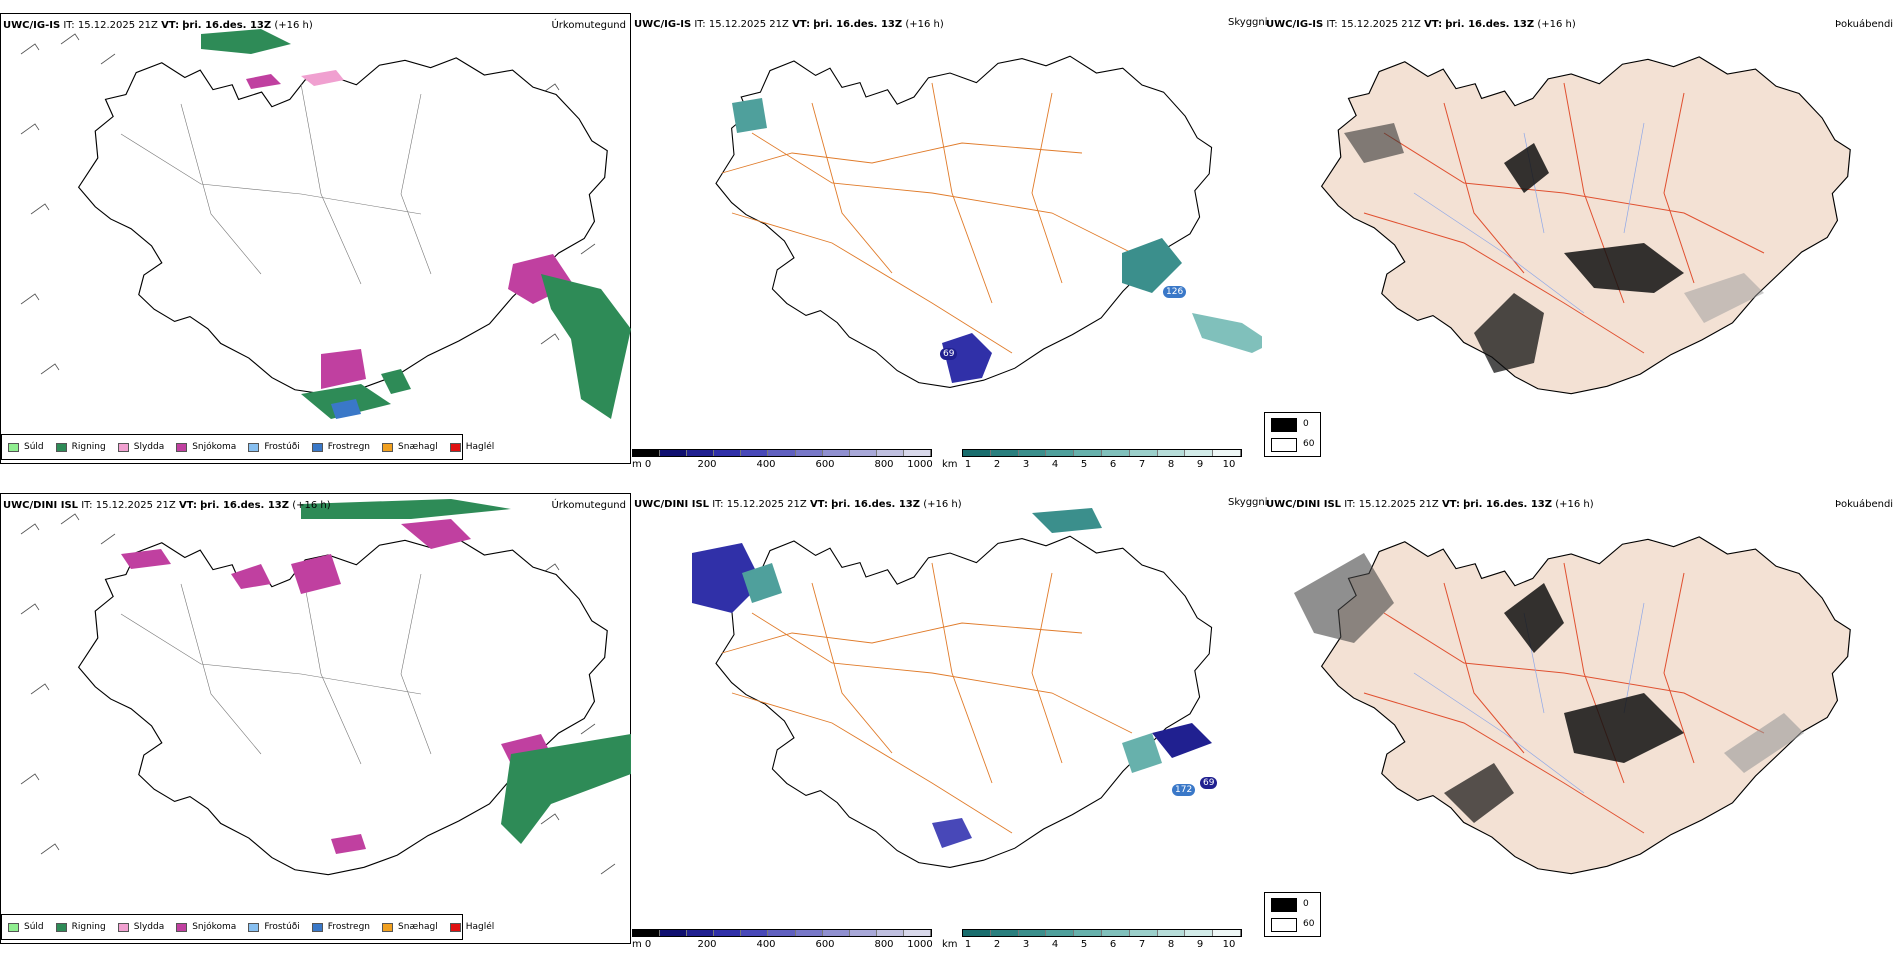 The image size is (1900, 958). What do you see at coordinates (1248, 22) in the screenshot?
I see `visibility-title-row1: Skyggni` at bounding box center [1248, 22].